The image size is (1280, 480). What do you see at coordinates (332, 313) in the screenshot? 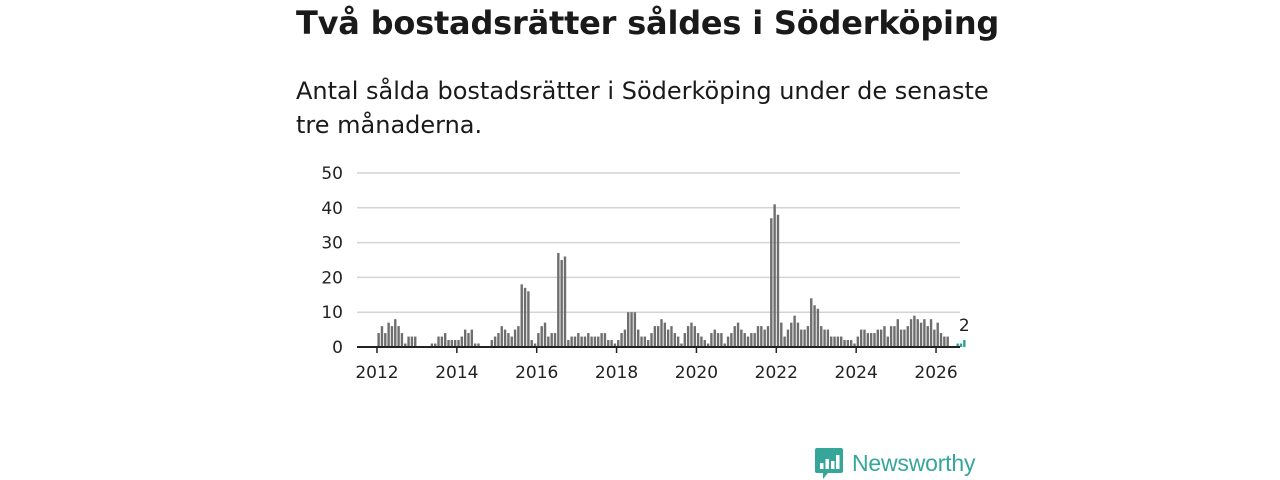
I see `y-tick-label: 10` at bounding box center [332, 313].